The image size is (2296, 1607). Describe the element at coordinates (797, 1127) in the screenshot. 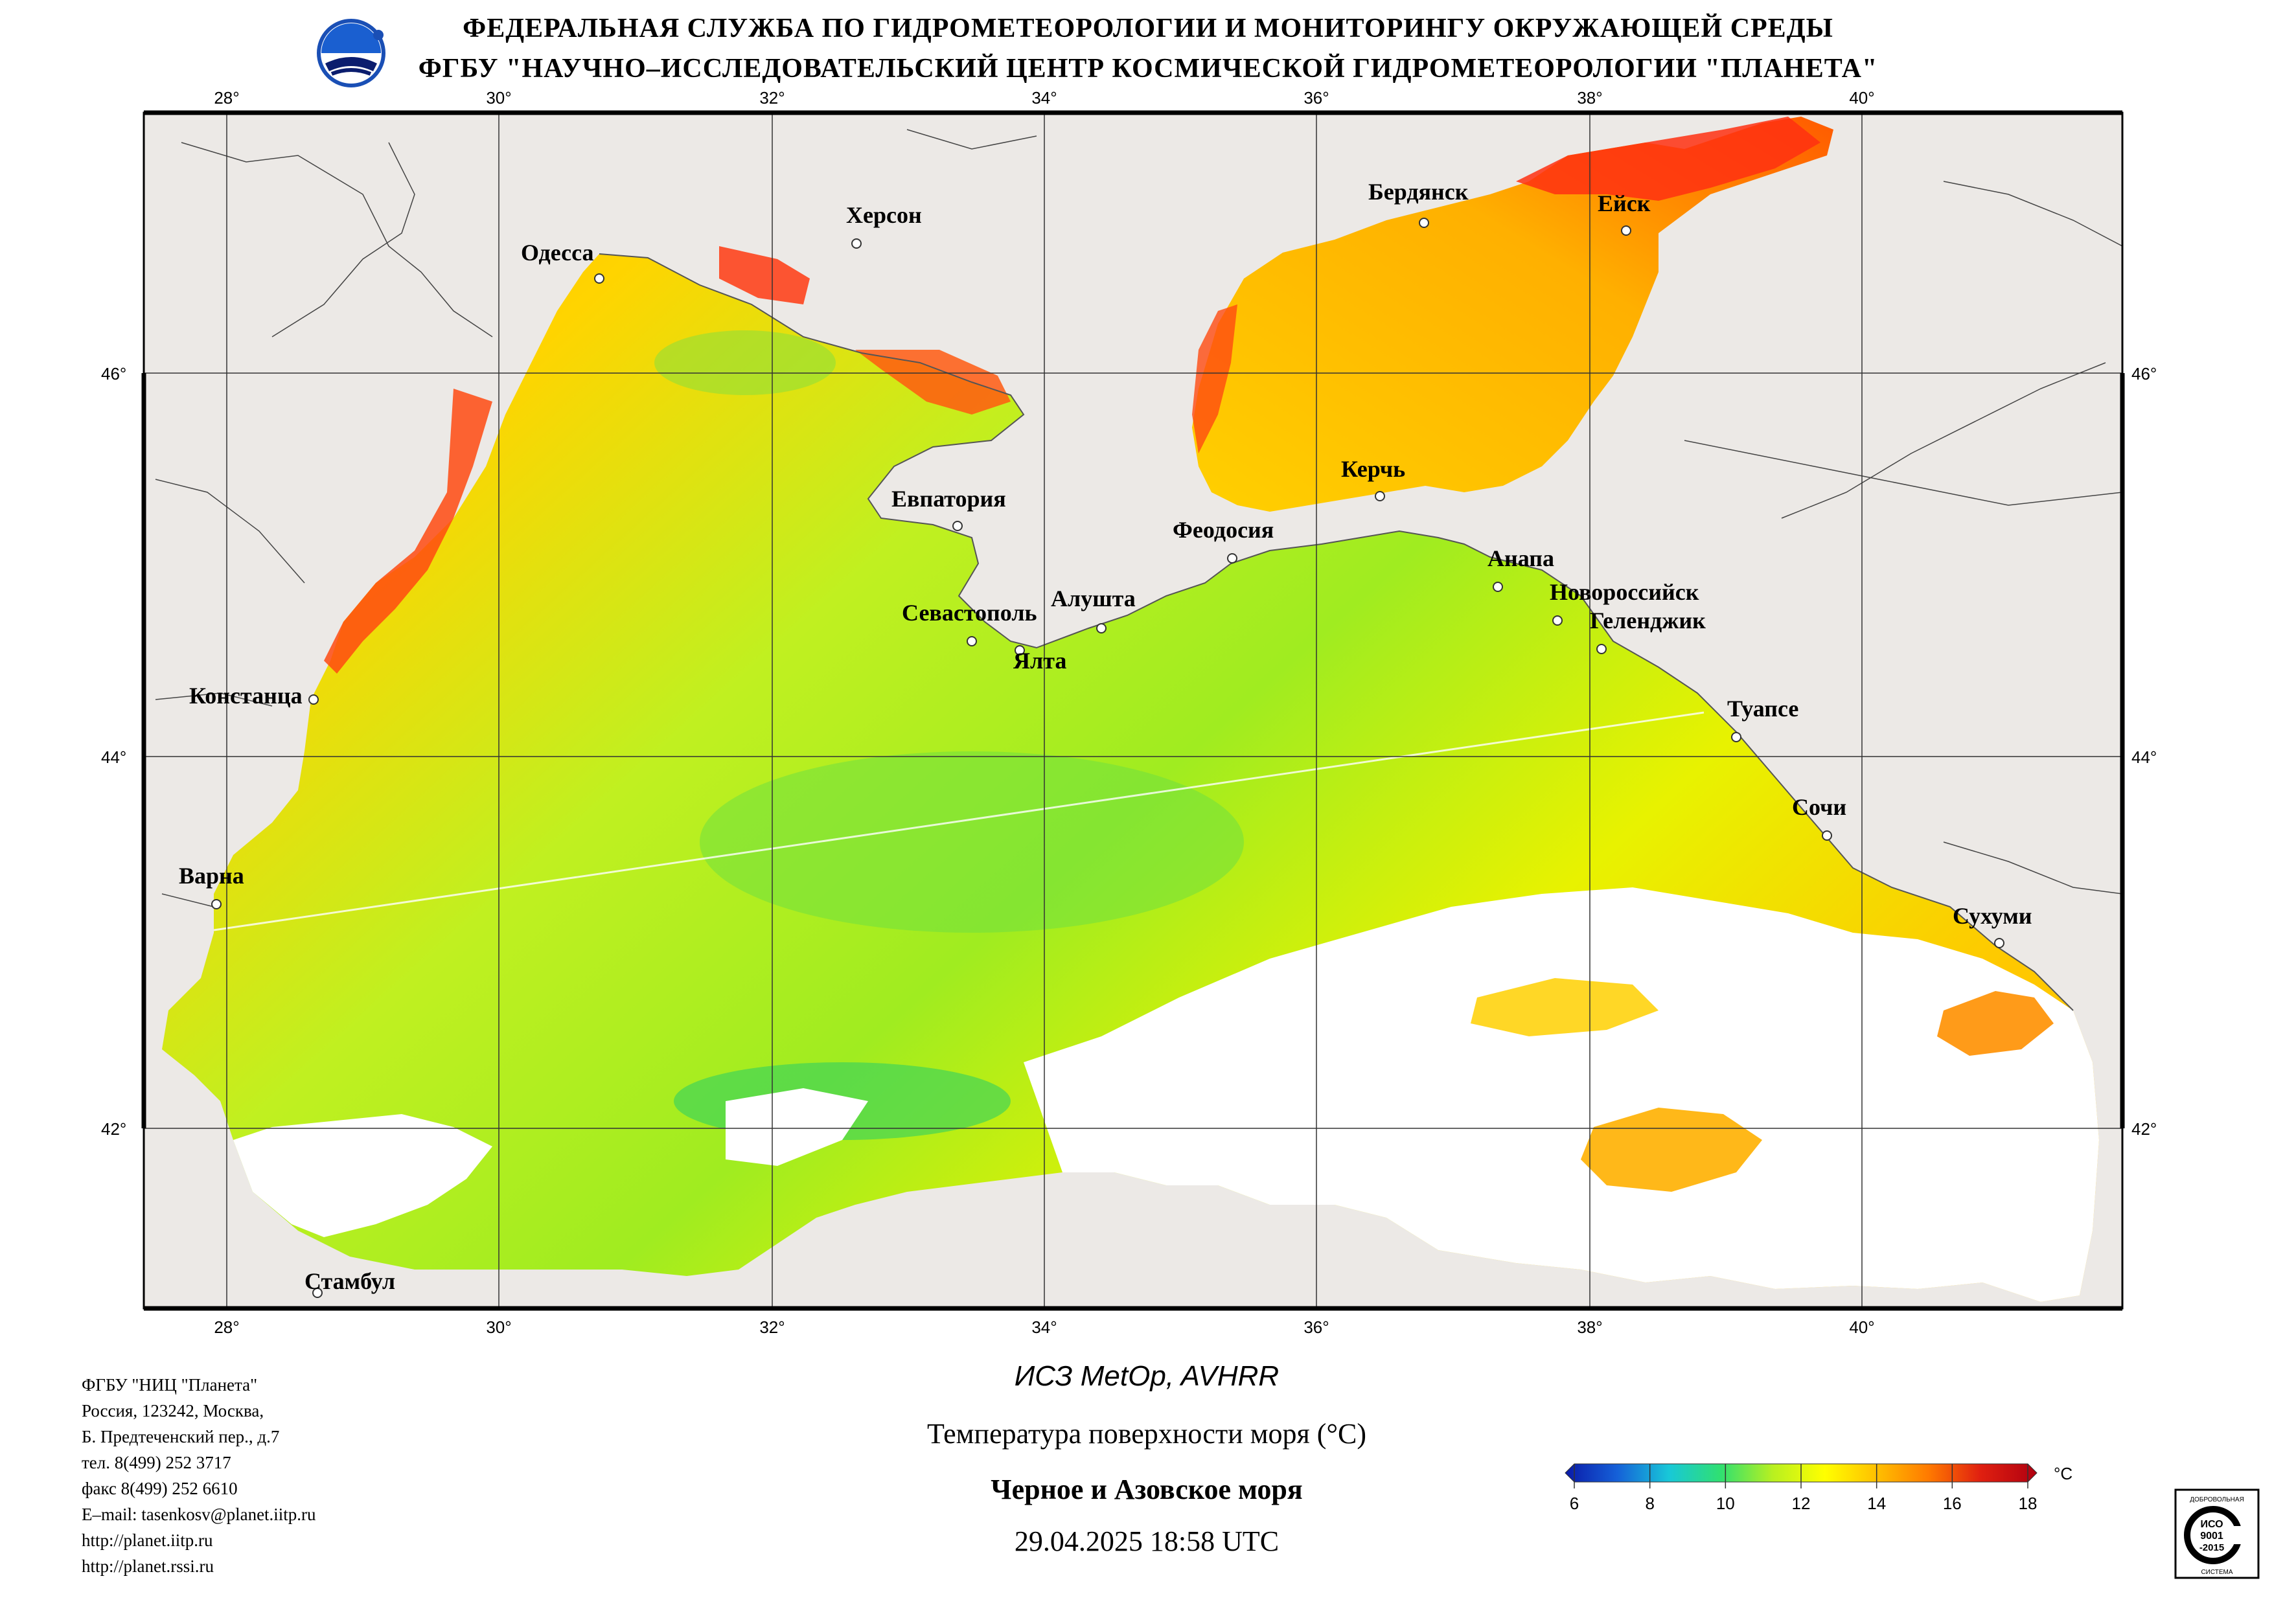

I see `cloud-cover-mid` at that location.